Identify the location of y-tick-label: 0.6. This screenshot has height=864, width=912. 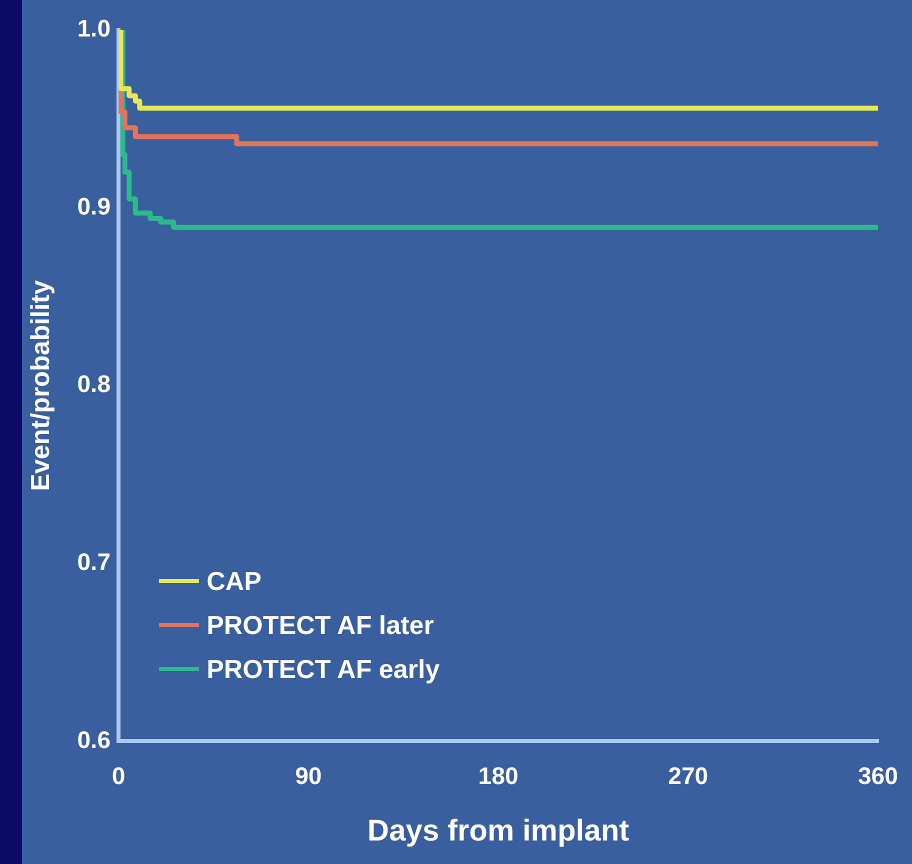
(94, 740).